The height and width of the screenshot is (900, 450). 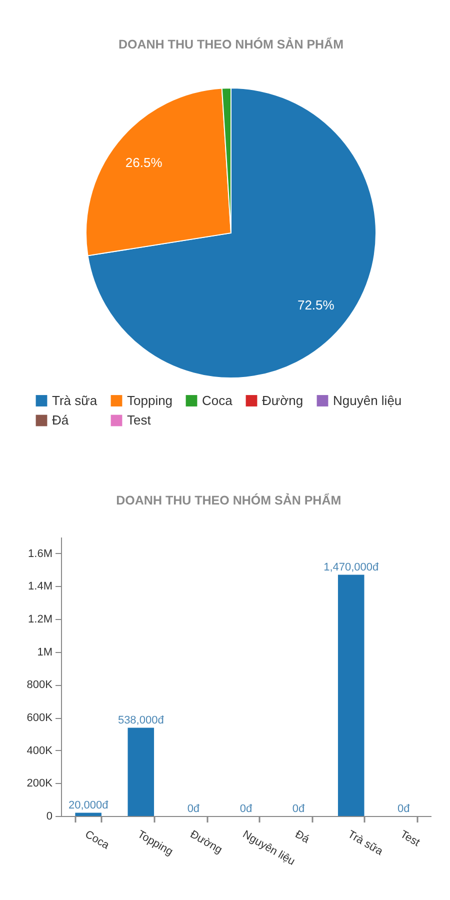 I want to click on data-label: 72.5%, so click(x=316, y=305).